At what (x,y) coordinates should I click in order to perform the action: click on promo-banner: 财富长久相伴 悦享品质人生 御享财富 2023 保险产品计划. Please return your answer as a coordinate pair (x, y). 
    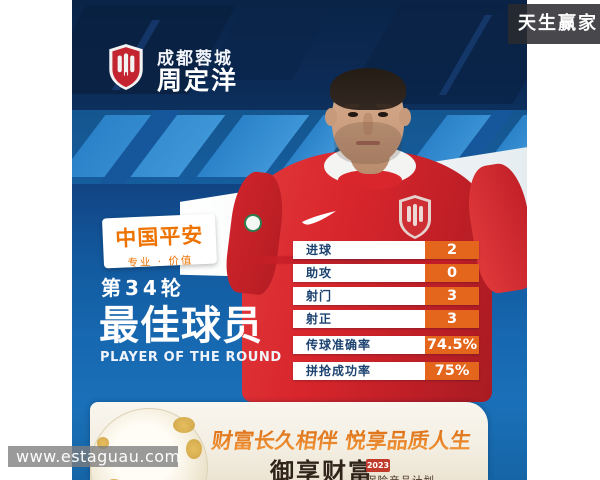
    Looking at the image, I should click on (289, 441).